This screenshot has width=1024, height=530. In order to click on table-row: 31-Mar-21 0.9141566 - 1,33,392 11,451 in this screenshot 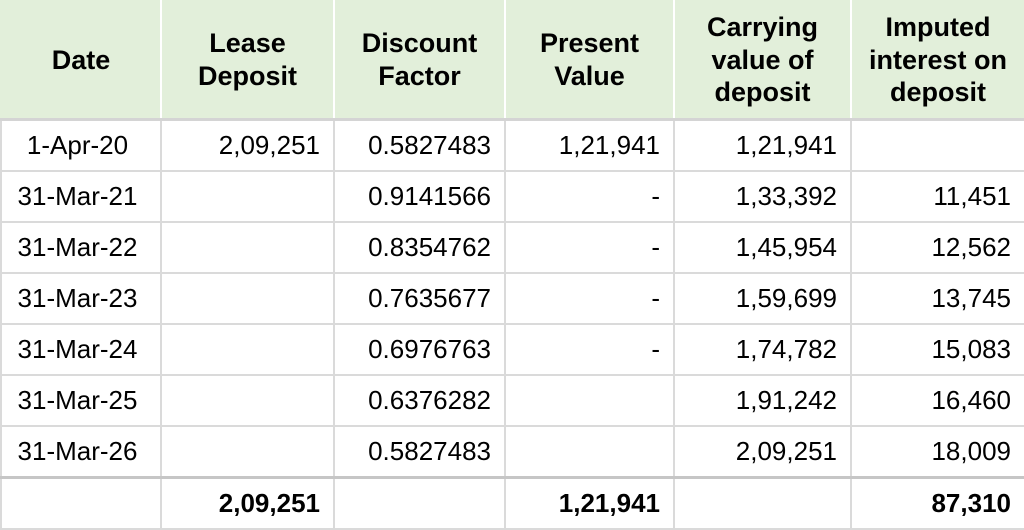, I will do `click(512, 196)`.